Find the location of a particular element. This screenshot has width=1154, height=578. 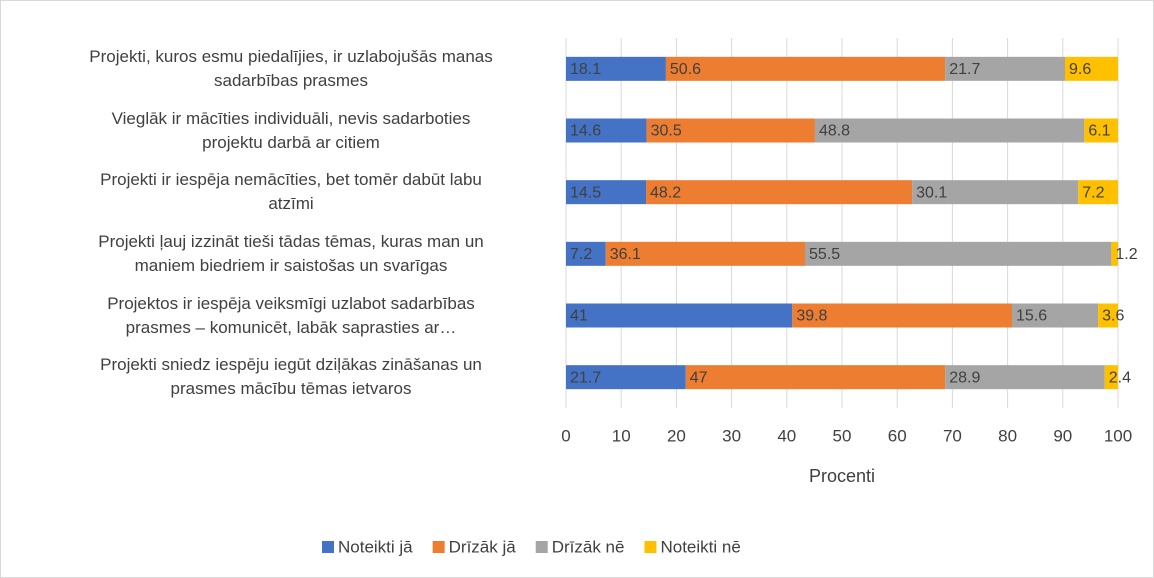

data-label: 2.4 is located at coordinates (1120, 377).